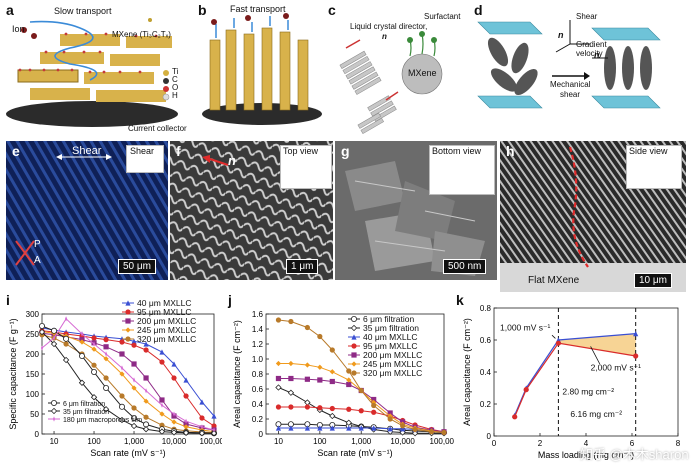 The width and height of the screenshot is (692, 468). What do you see at coordinates (261, 69) in the screenshot?
I see `panel-b: b Fast transport` at bounding box center [261, 69].